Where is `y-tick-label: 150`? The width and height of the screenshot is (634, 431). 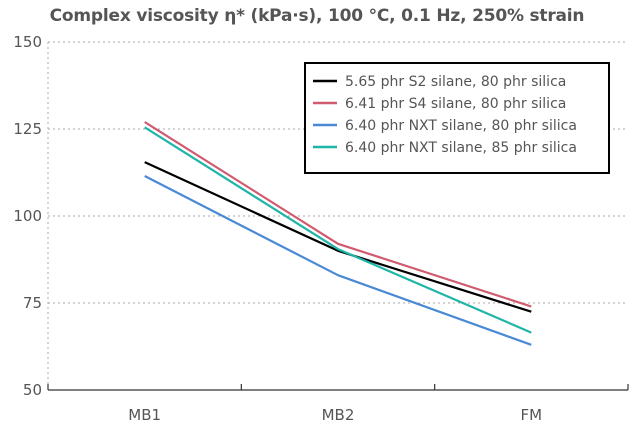 y-tick-label: 150 is located at coordinates (27, 42).